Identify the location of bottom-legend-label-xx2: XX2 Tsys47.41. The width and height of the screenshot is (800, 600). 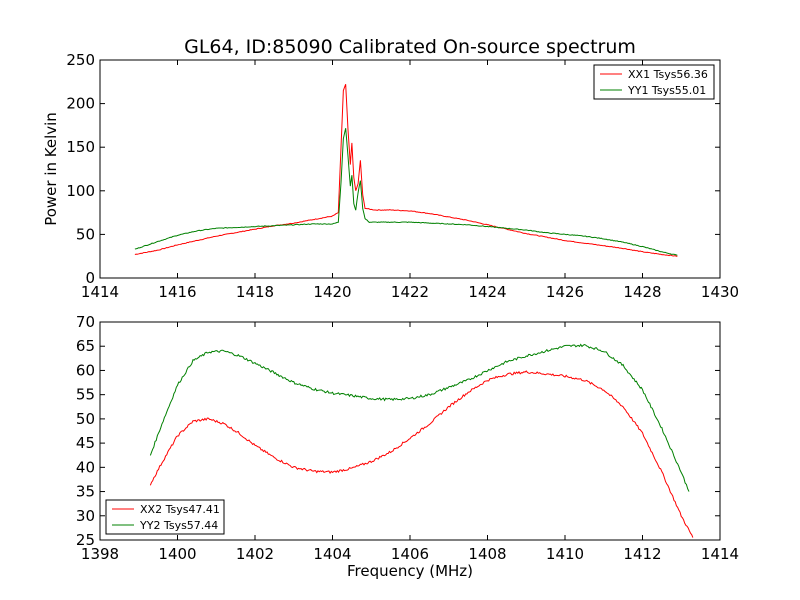
(180, 509).